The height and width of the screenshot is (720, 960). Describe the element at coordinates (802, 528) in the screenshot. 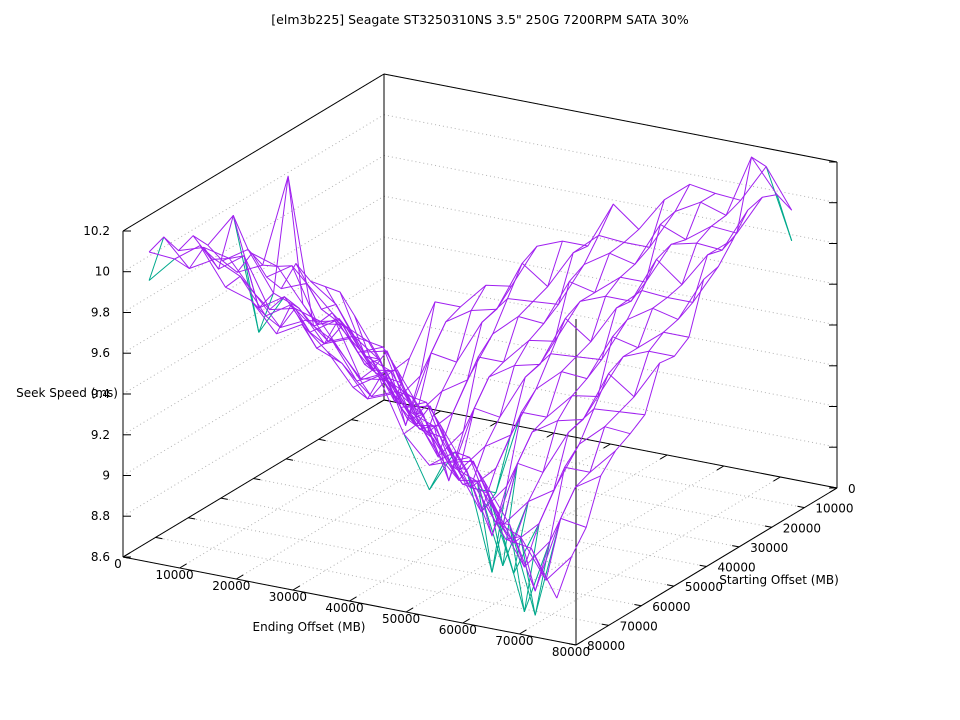

I see `y-tick-label: 20000` at that location.